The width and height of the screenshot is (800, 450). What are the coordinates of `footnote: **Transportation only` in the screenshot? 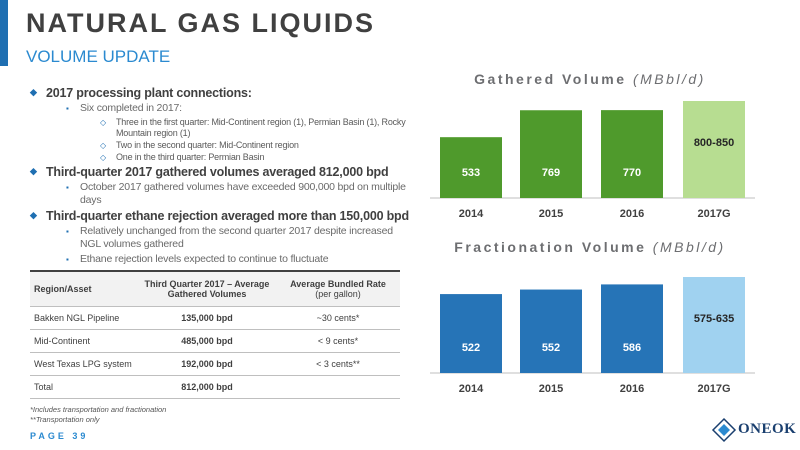 It's located at (65, 419).